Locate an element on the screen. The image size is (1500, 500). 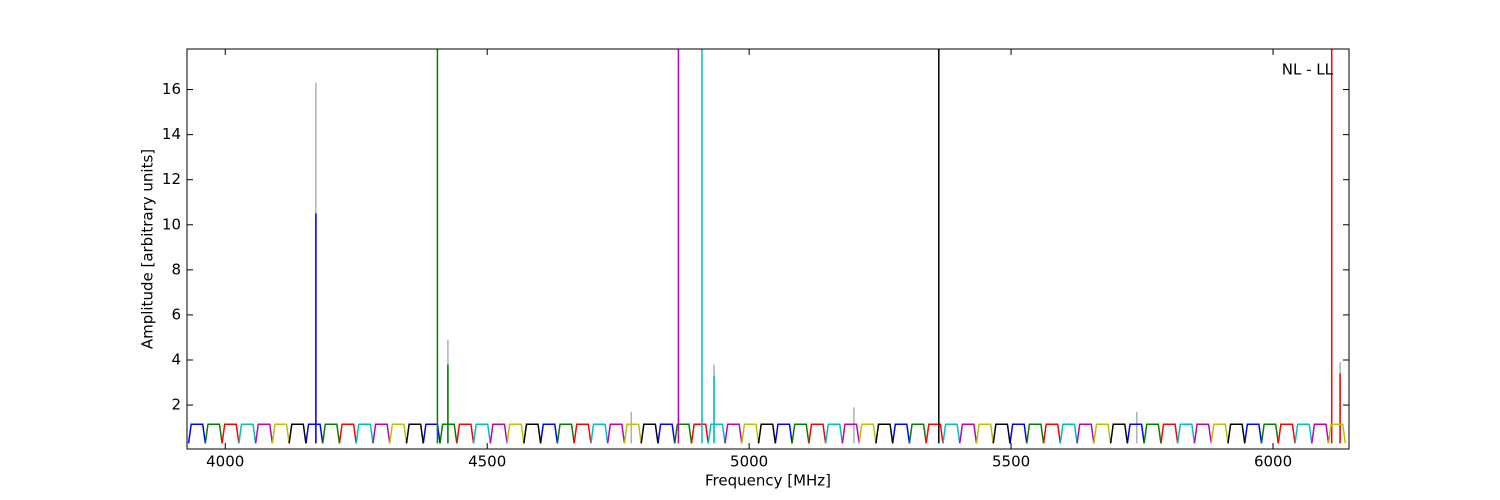
y-tick-label: 10 is located at coordinates (171, 224).